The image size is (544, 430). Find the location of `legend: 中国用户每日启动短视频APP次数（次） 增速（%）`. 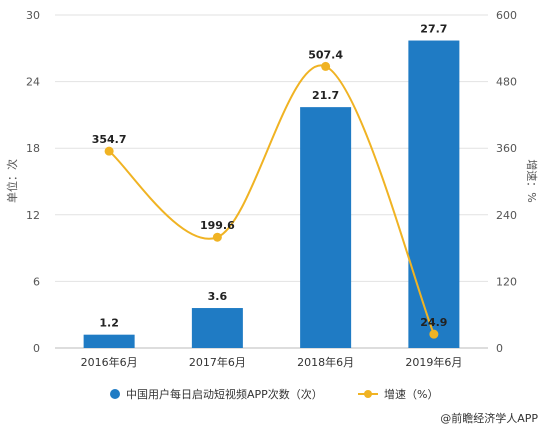

legend: 中国用户每日启动短视频APP次数（次） 增速（%） is located at coordinates (274, 394).